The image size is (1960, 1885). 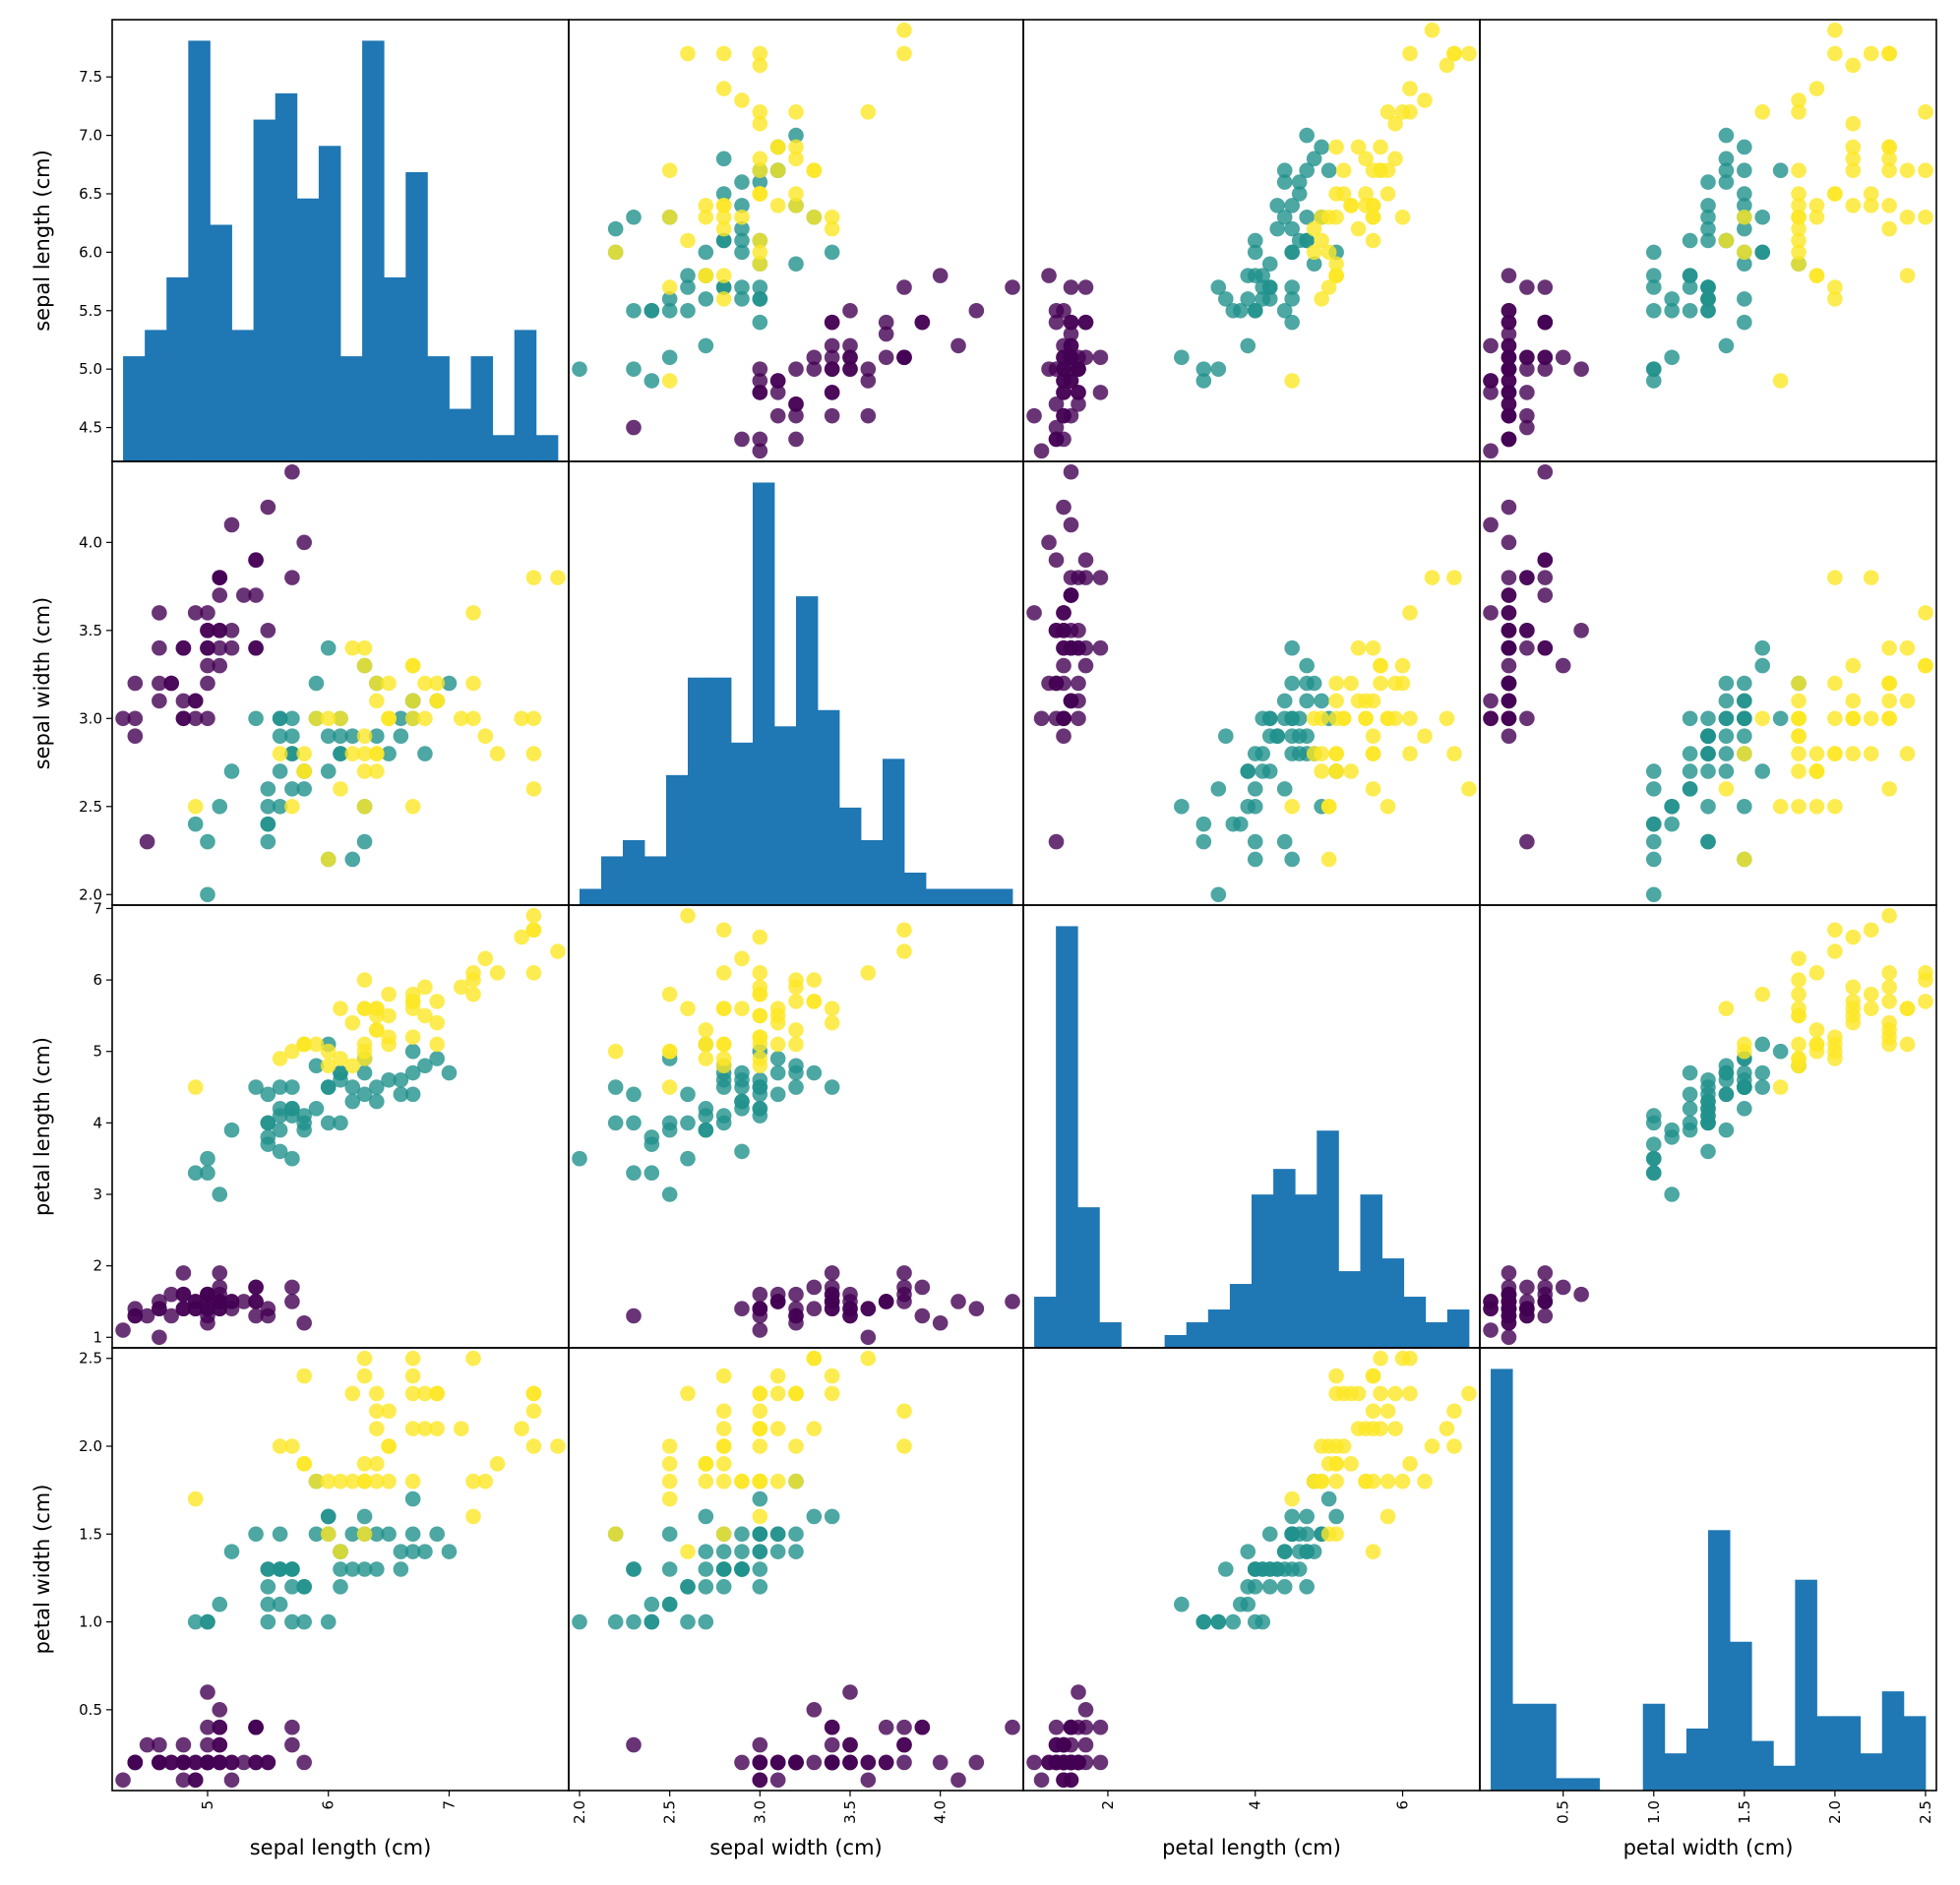 I want to click on y-tick-label: 1, so click(x=97, y=1337).